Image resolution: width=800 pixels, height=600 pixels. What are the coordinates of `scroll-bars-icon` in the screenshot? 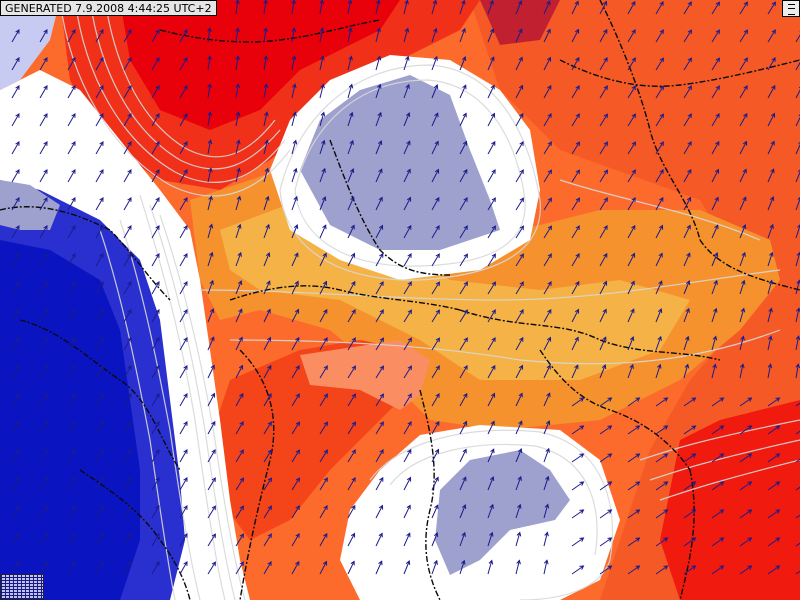 It's located at (791, 8).